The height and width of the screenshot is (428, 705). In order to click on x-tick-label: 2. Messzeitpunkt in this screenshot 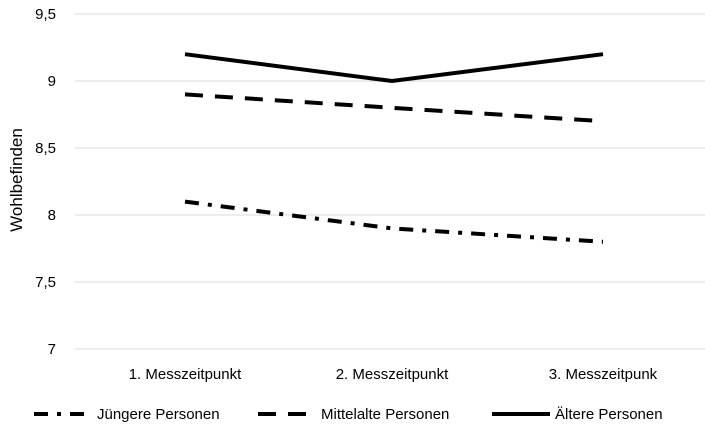, I will do `click(392, 374)`.